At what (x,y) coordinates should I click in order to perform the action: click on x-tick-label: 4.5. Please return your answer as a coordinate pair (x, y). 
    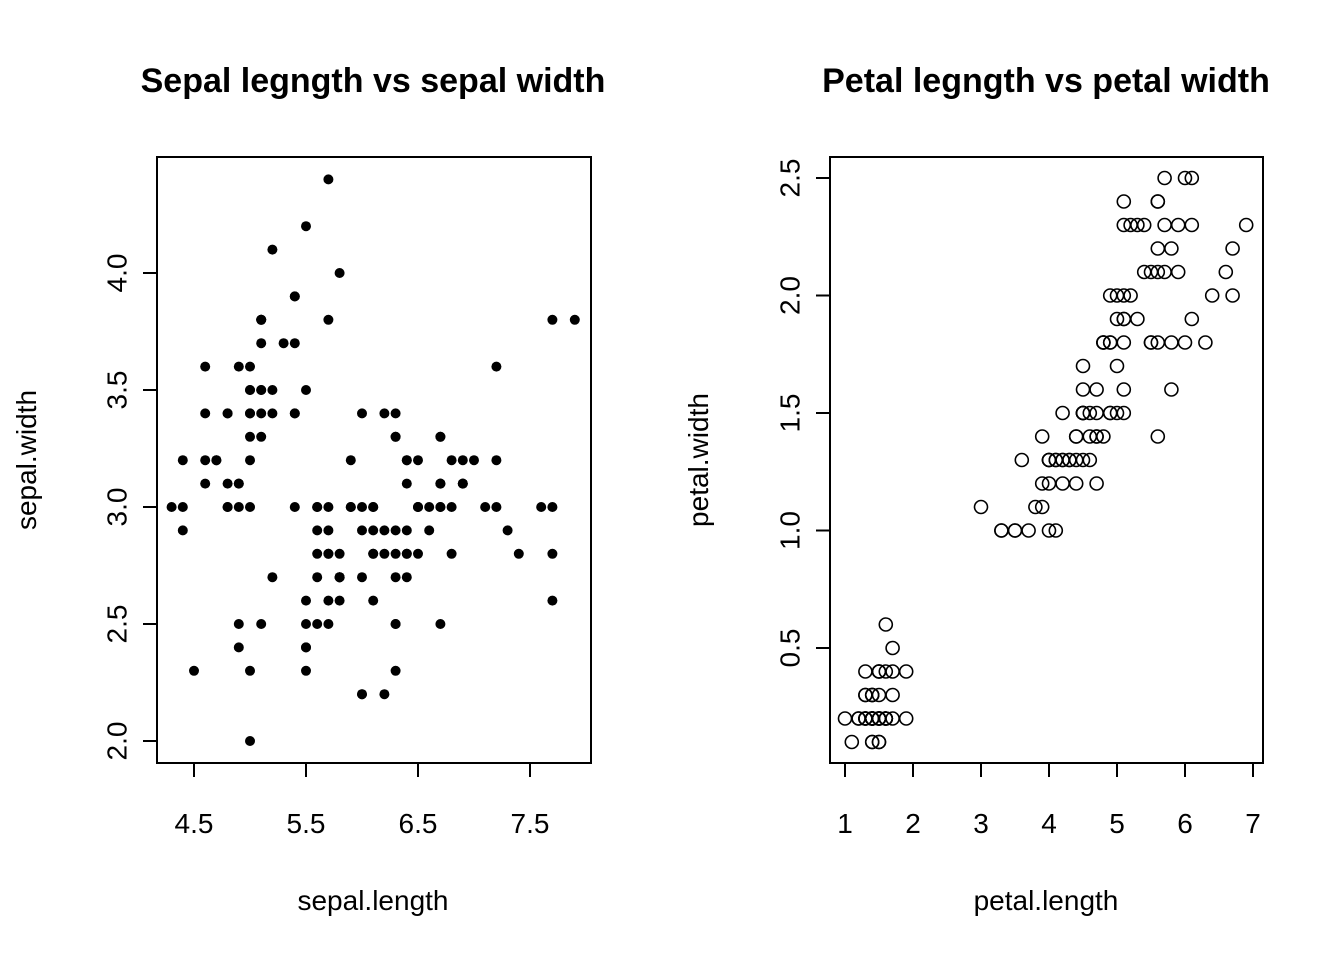
    Looking at the image, I should click on (194, 823).